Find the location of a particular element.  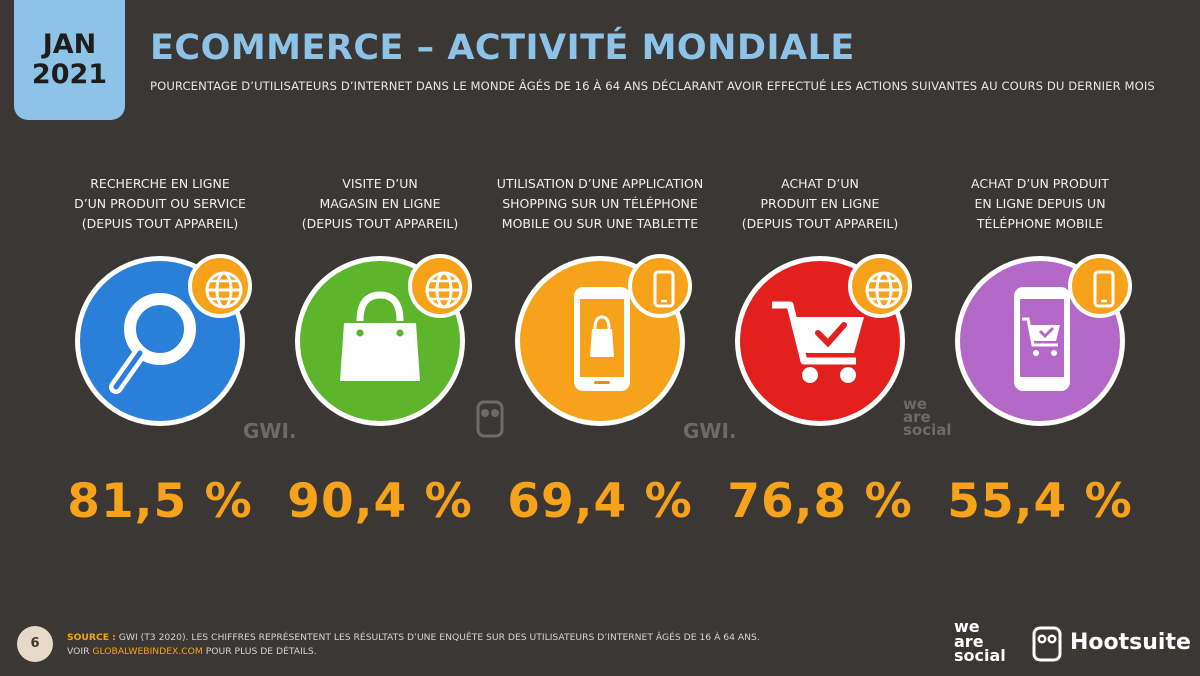

see-suffix: POUR PLUS DE DÉTAILS. is located at coordinates (259, 651).